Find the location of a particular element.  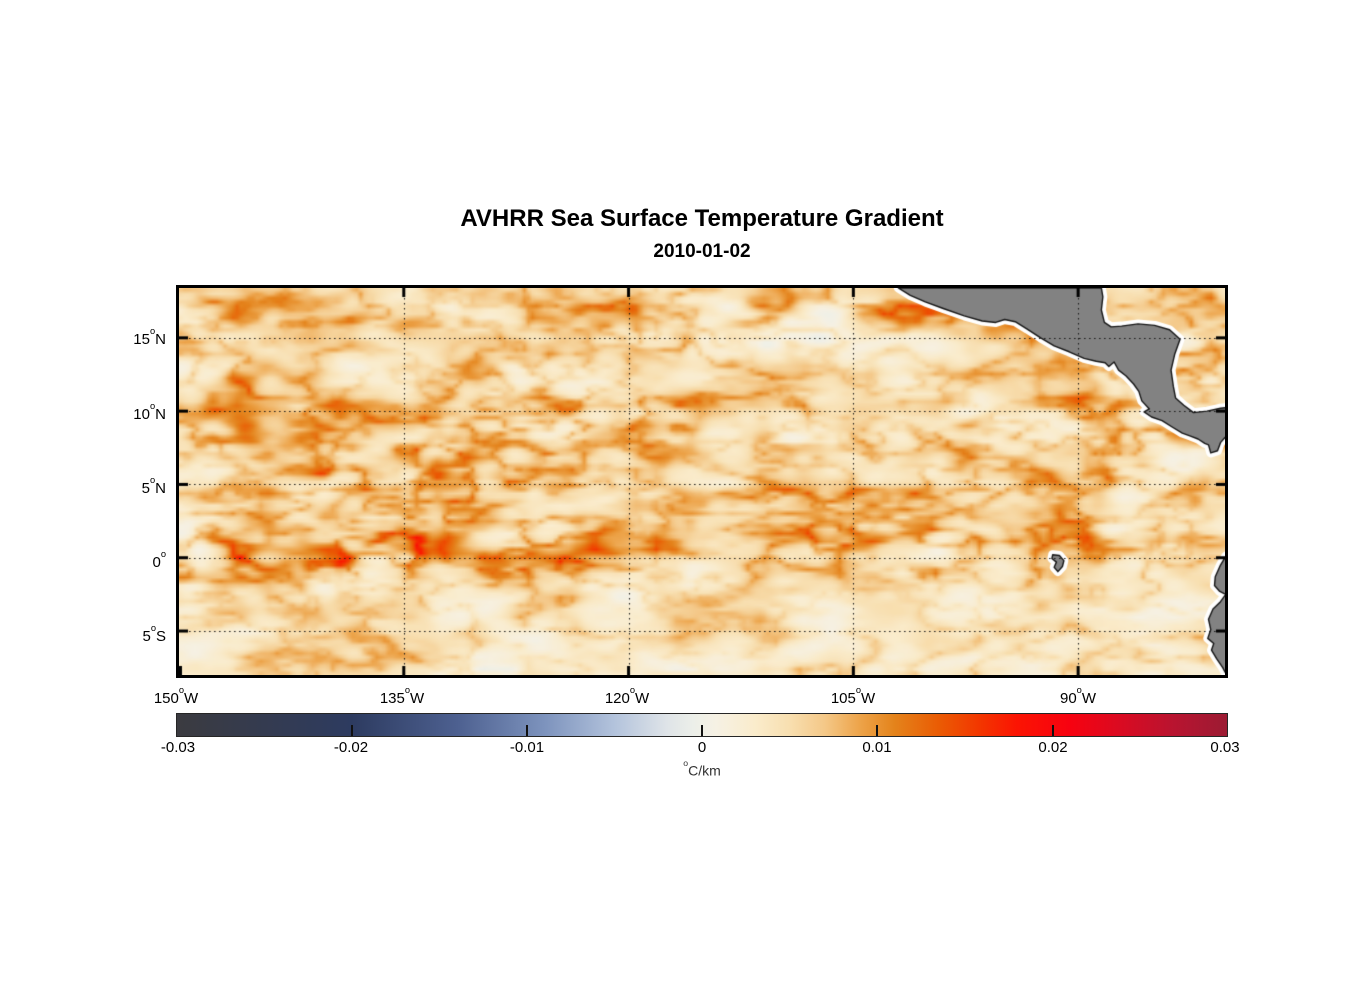

colorbar-label-min: -0.03 is located at coordinates (178, 747).